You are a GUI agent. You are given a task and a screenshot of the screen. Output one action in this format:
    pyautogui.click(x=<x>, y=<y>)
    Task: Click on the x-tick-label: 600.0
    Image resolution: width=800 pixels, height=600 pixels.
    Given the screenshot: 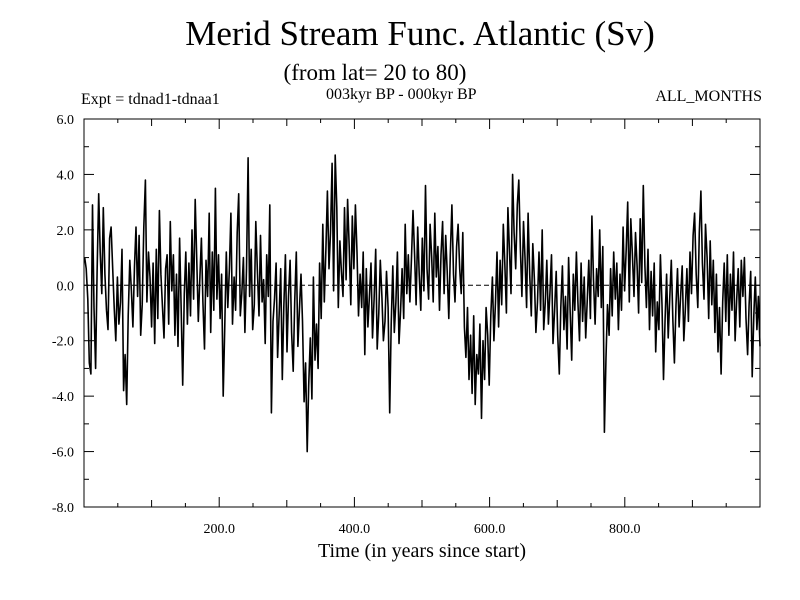 What is the action you would take?
    pyautogui.click(x=490, y=529)
    